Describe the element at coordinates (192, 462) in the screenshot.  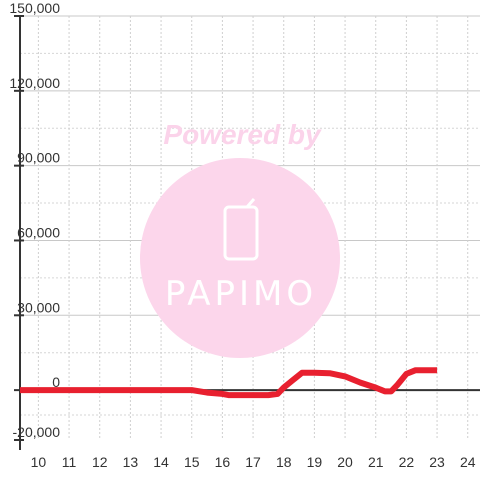
I see `x-tick-label: 15` at that location.